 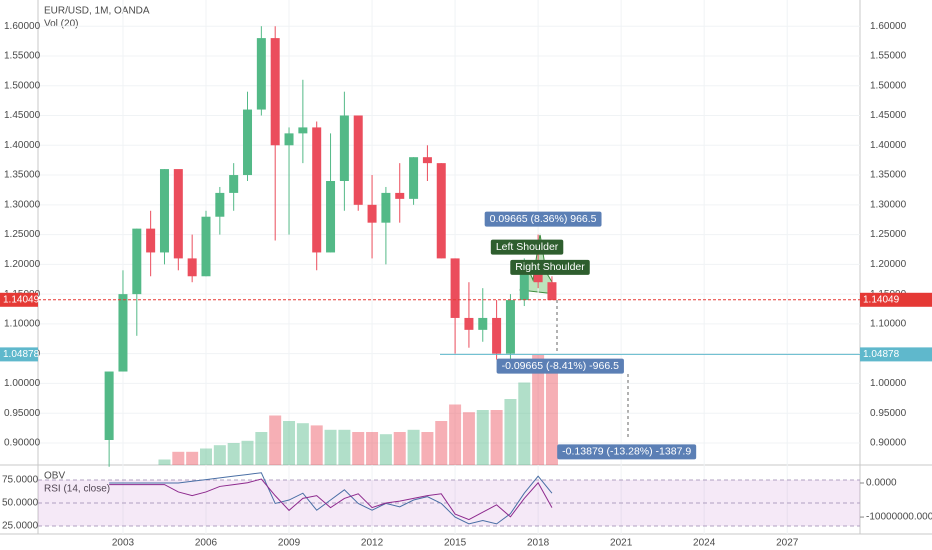 What do you see at coordinates (77, 489) in the screenshot?
I see `rsi-label: RSI (14, close)` at bounding box center [77, 489].